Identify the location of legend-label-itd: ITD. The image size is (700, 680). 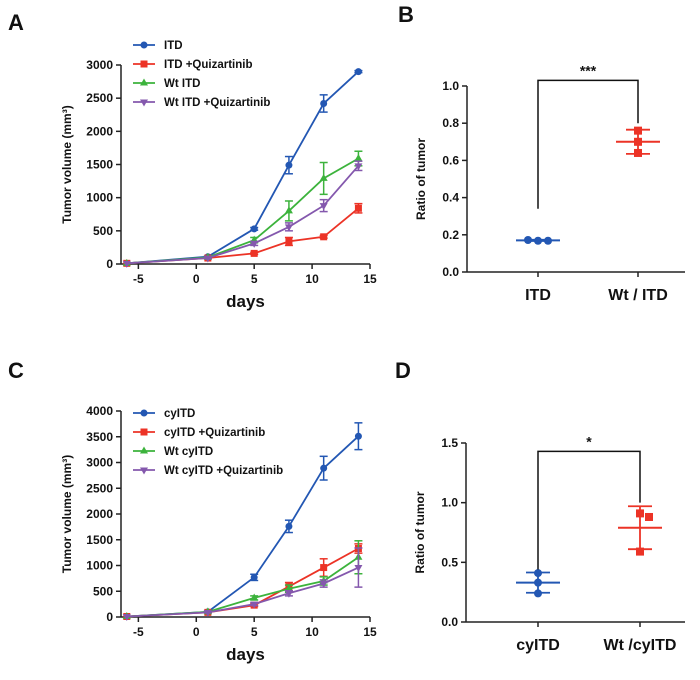
(173, 46).